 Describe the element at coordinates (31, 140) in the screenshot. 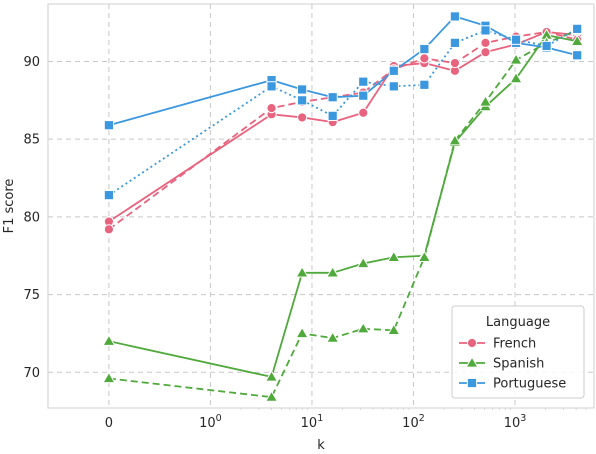

I see `y-tick-label: 85` at that location.